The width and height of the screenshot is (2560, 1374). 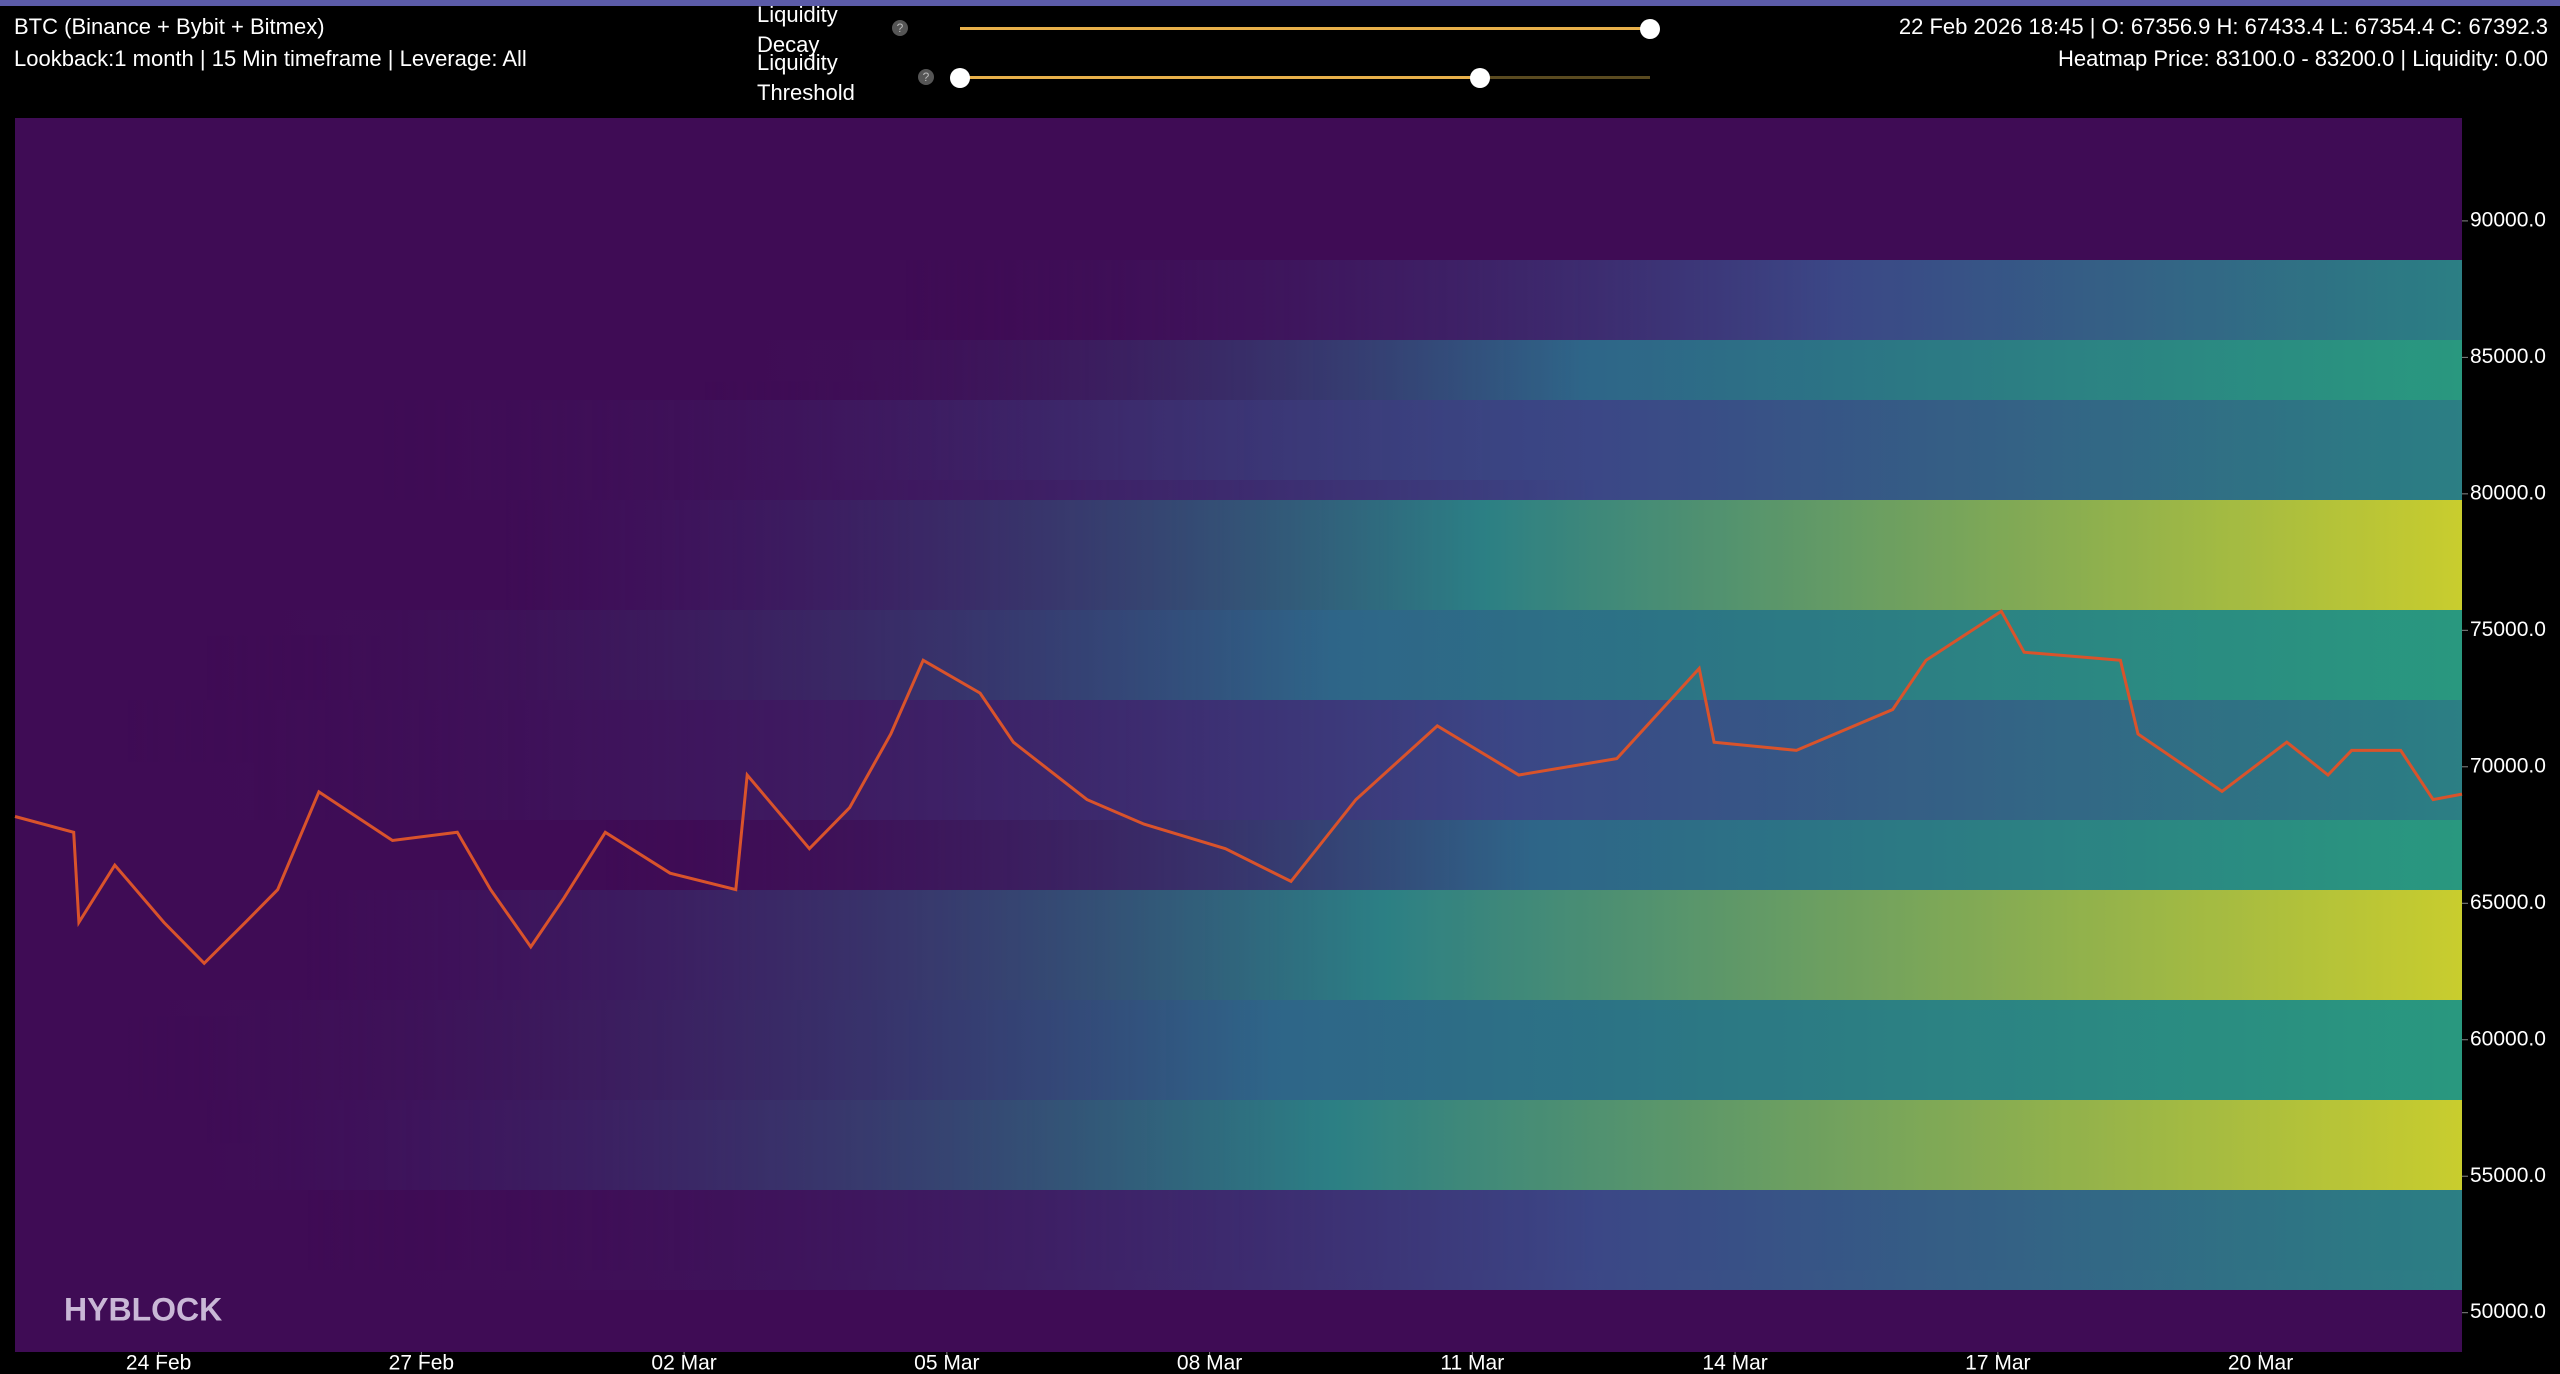 What do you see at coordinates (1209, 1363) in the screenshot?
I see `x-tick-label: 08 Mar` at bounding box center [1209, 1363].